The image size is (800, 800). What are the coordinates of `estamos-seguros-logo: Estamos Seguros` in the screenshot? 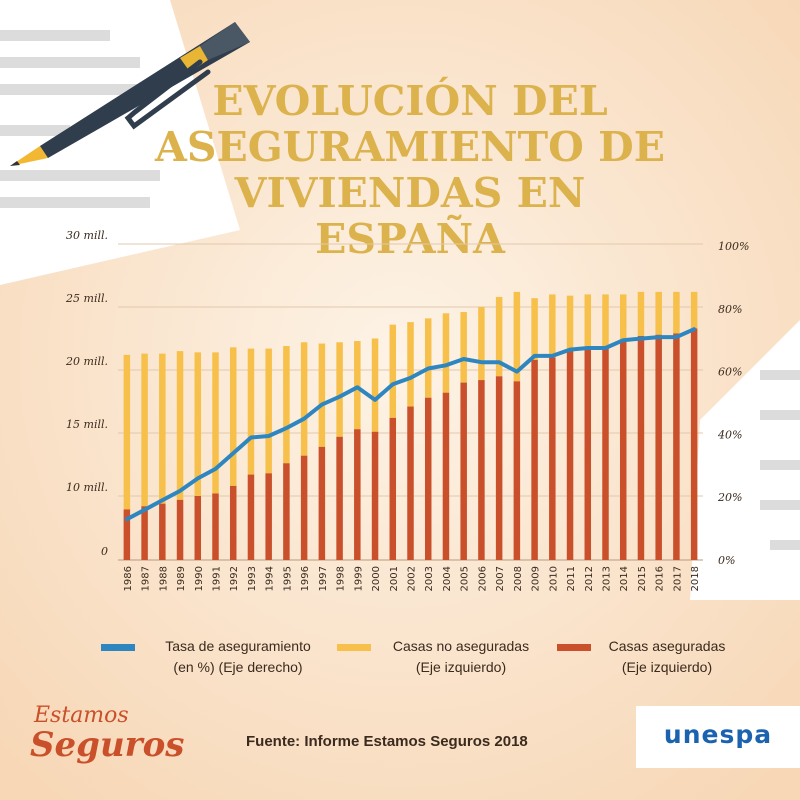 It's located at (107, 734).